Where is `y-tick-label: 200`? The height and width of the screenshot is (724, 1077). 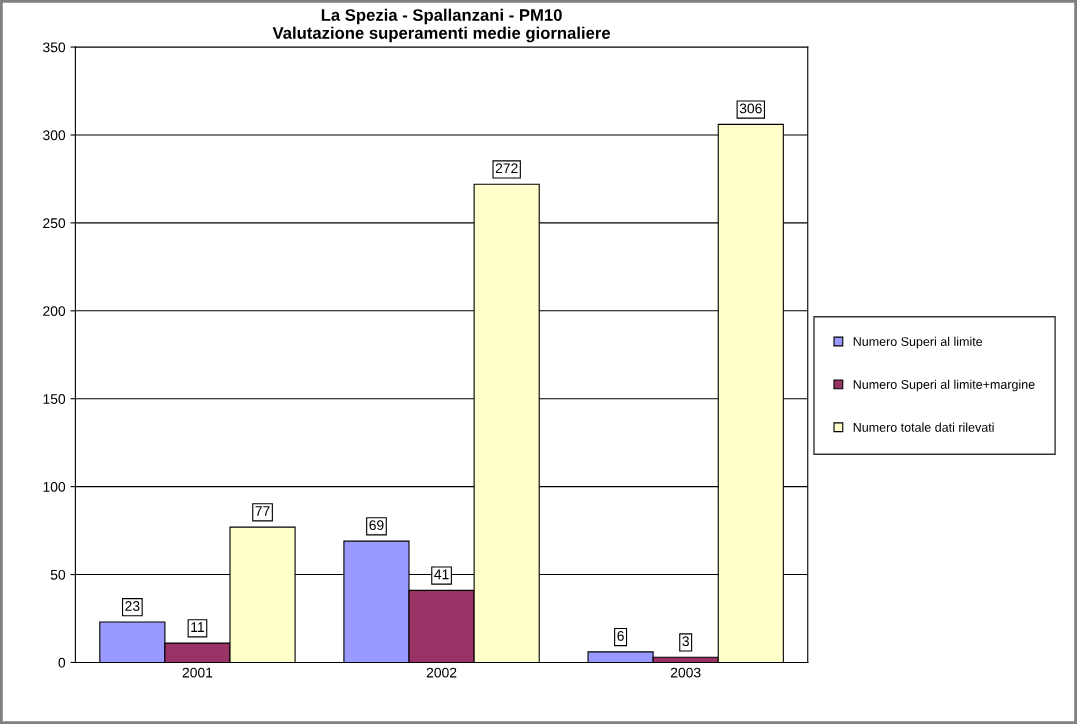
y-tick-label: 200 is located at coordinates (54, 311).